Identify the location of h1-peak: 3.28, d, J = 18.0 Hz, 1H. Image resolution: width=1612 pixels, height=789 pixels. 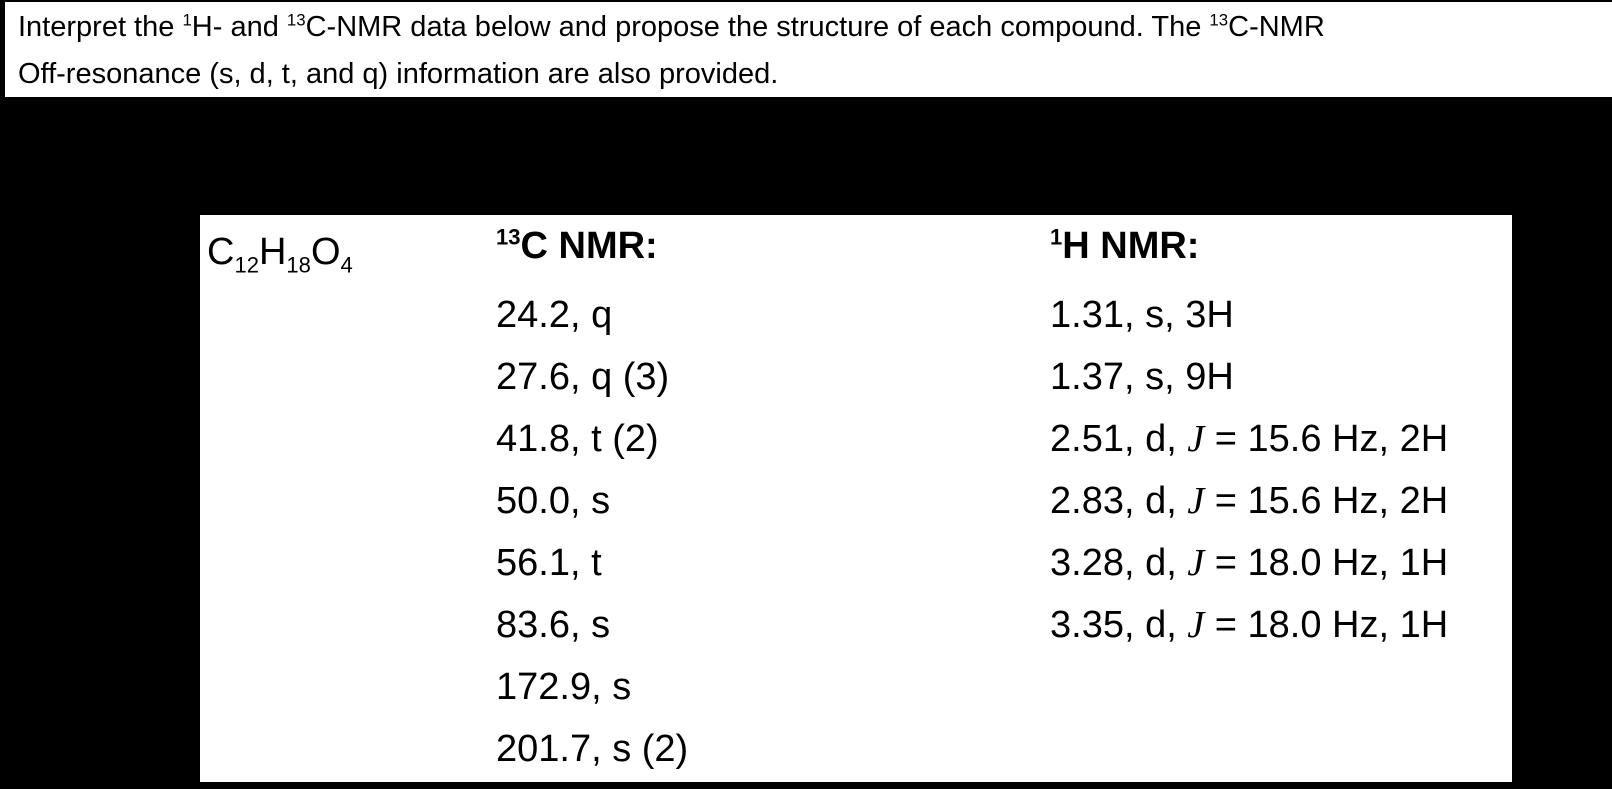
(1249, 563).